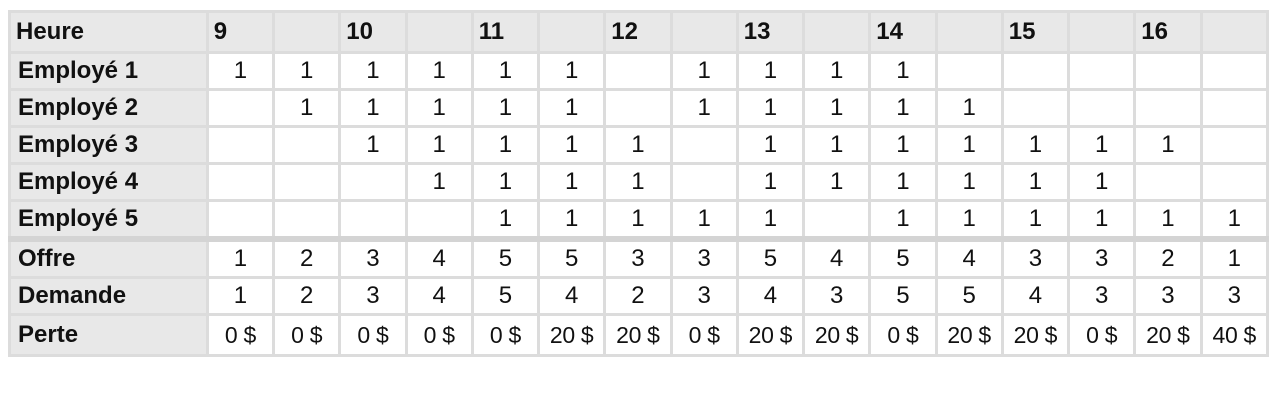 This screenshot has height=402, width=1279. Describe the element at coordinates (638, 32) in the screenshot. I see `hour-cell: 12` at that location.